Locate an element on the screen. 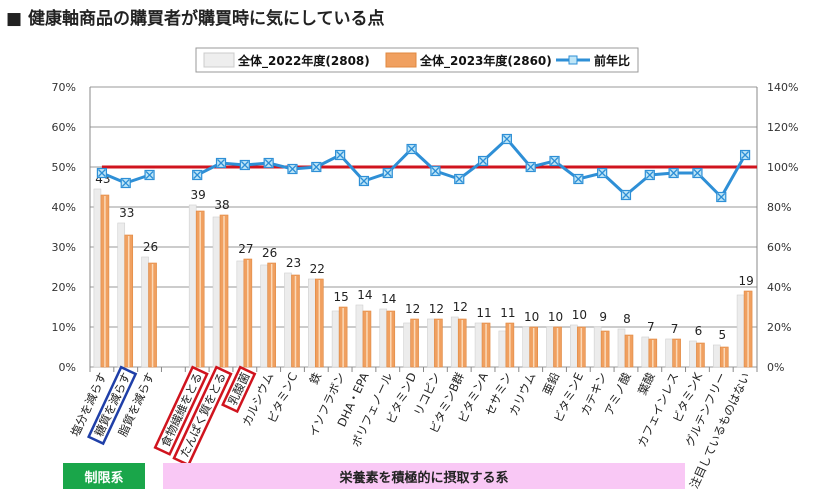  legend-label-2023: 全体_2023年度(2860) is located at coordinates (485, 61).